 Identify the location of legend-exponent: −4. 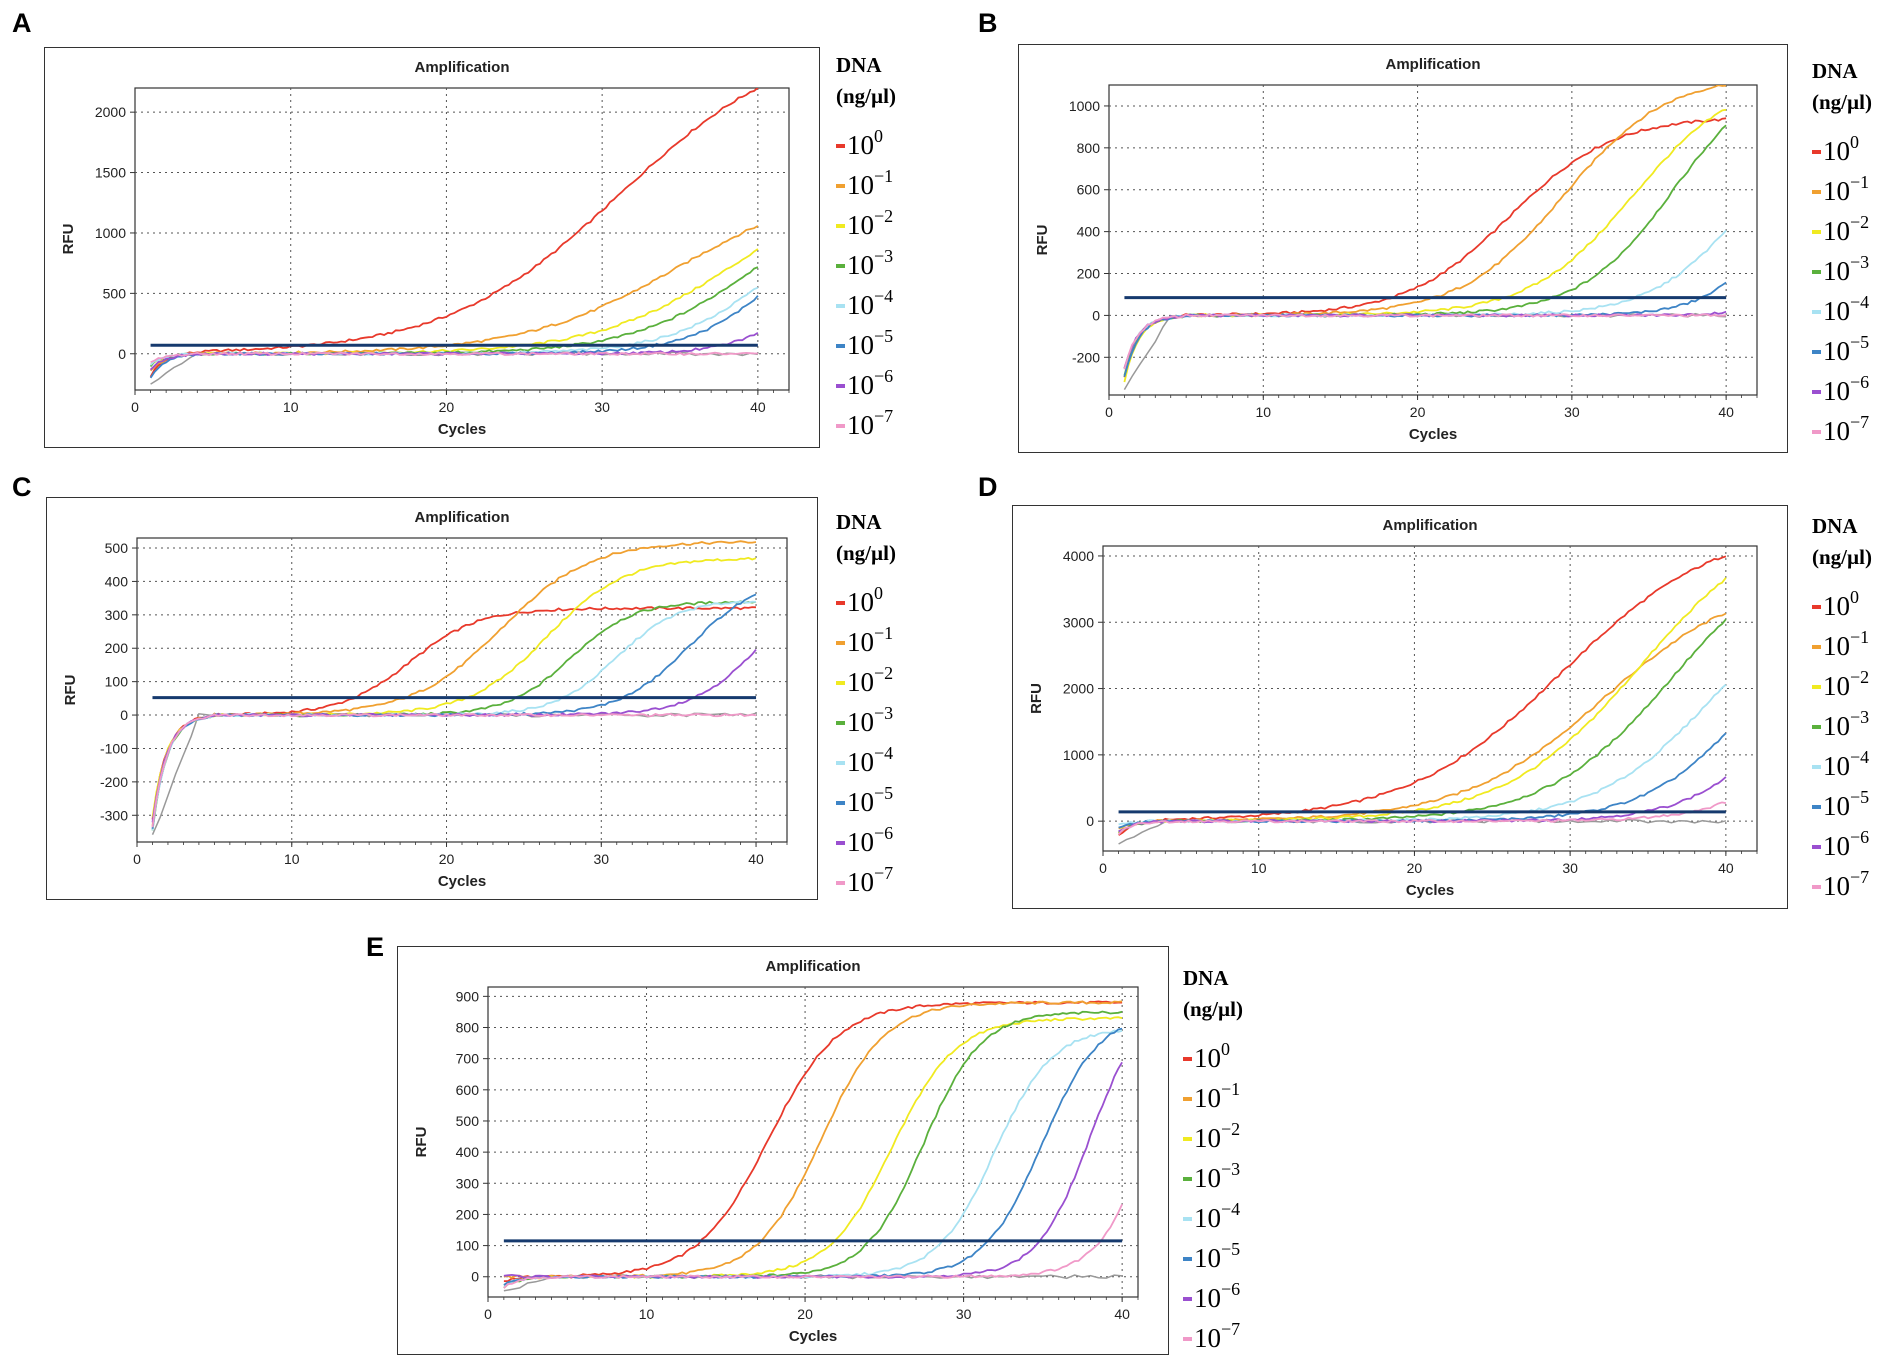
(1860, 302).